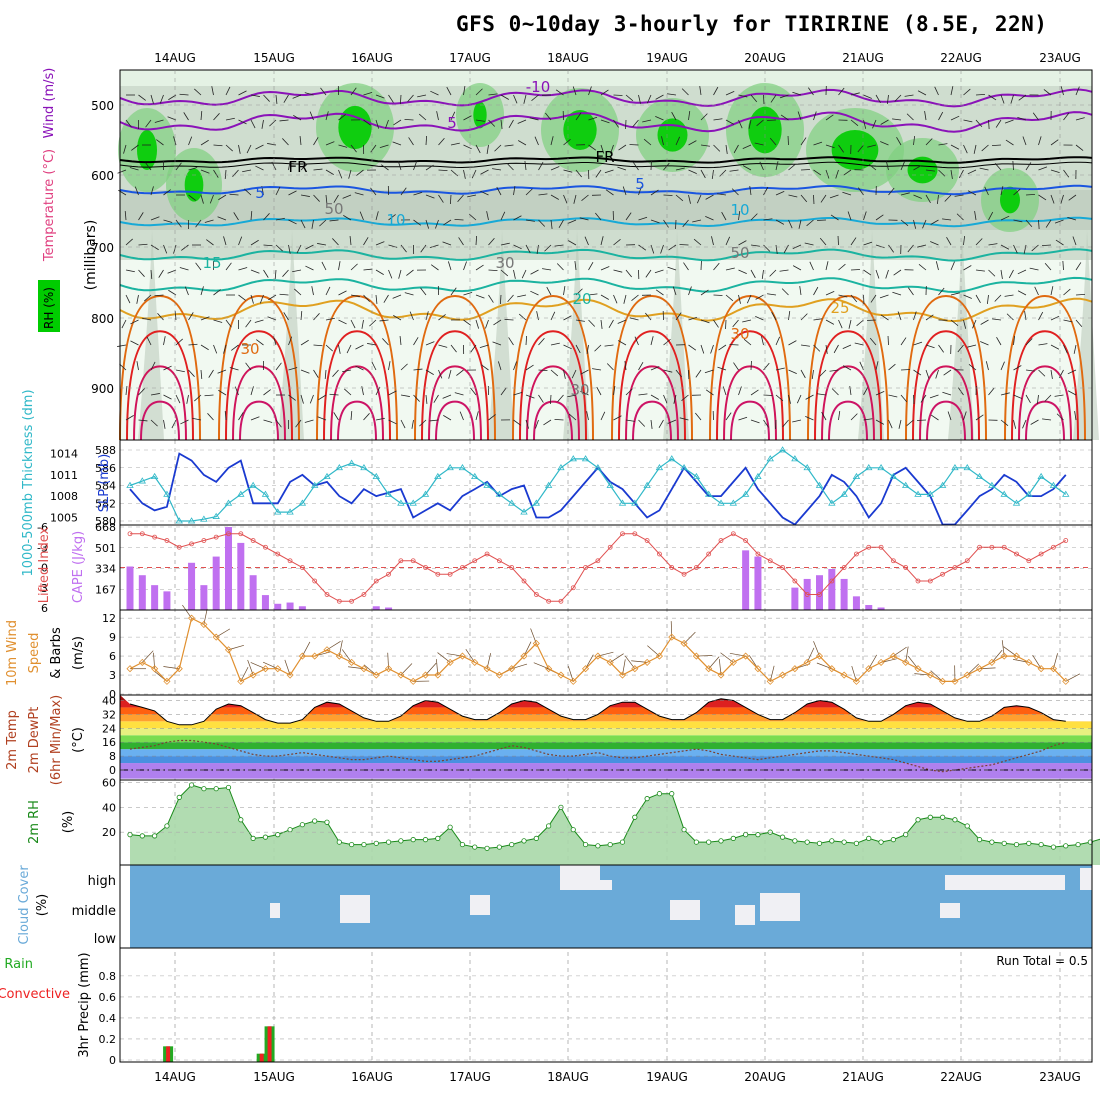 The height and width of the screenshot is (1100, 1100). What do you see at coordinates (780, 907) in the screenshot?
I see `cloud-block` at bounding box center [780, 907].